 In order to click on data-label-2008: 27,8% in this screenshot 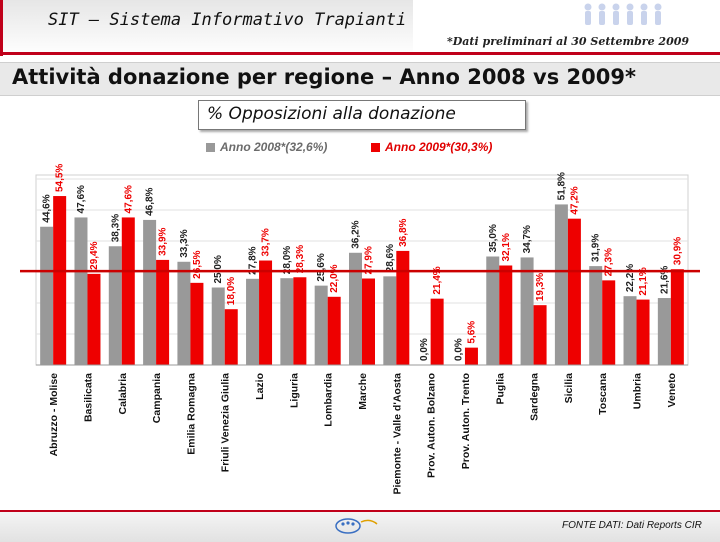, I will do `click(253, 260)`.